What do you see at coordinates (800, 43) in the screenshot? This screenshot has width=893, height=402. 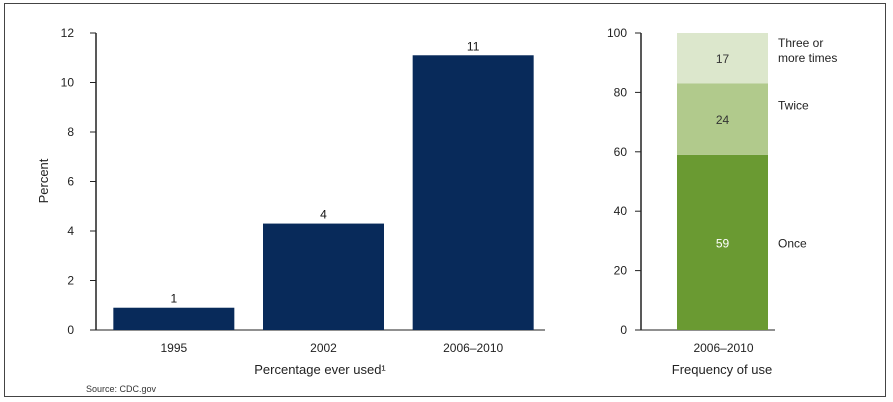 I see `legend-label-line: Three or` at bounding box center [800, 43].